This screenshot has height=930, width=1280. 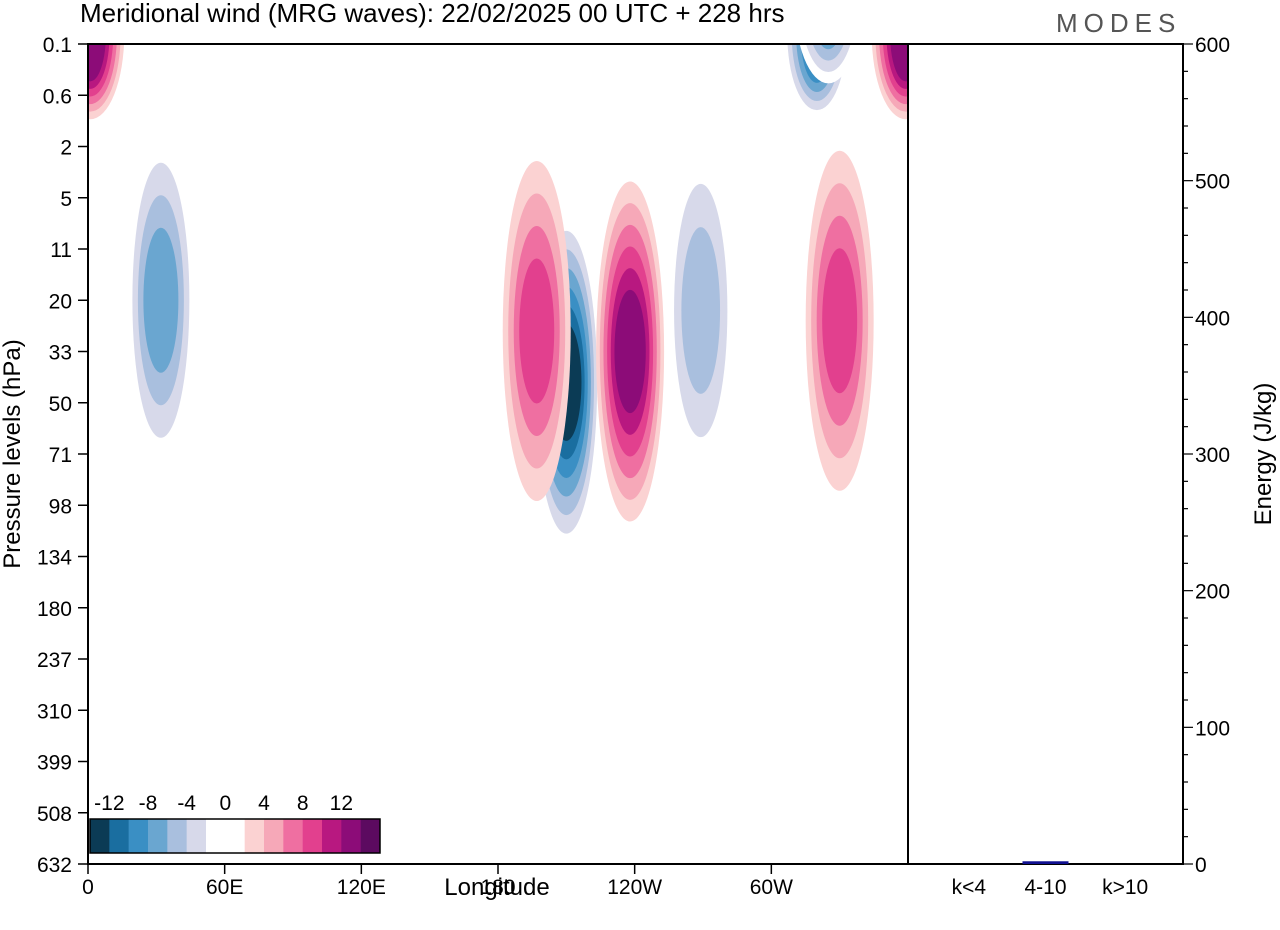 I want to click on y-tick-label: 180, so click(x=54, y=609).